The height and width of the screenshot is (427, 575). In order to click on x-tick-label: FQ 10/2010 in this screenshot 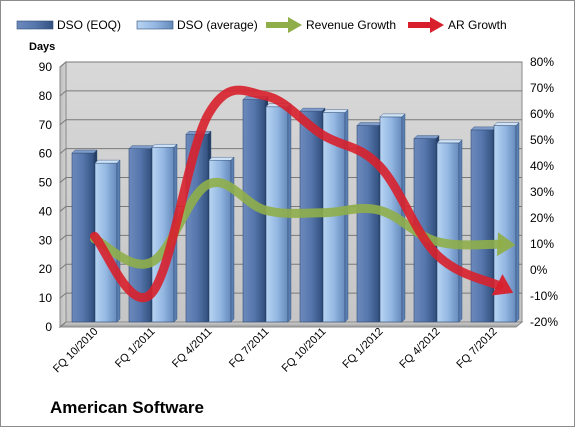, I will do `click(76, 351)`.